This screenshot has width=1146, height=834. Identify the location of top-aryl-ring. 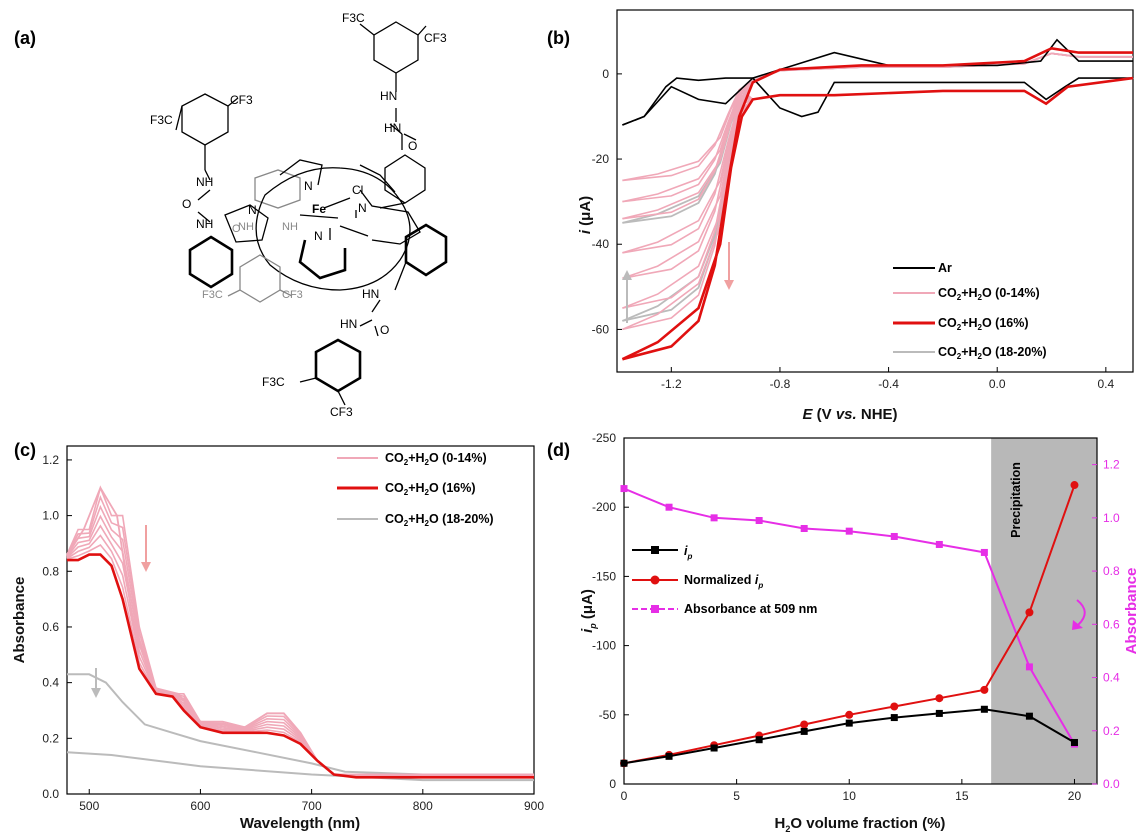
(396, 47).